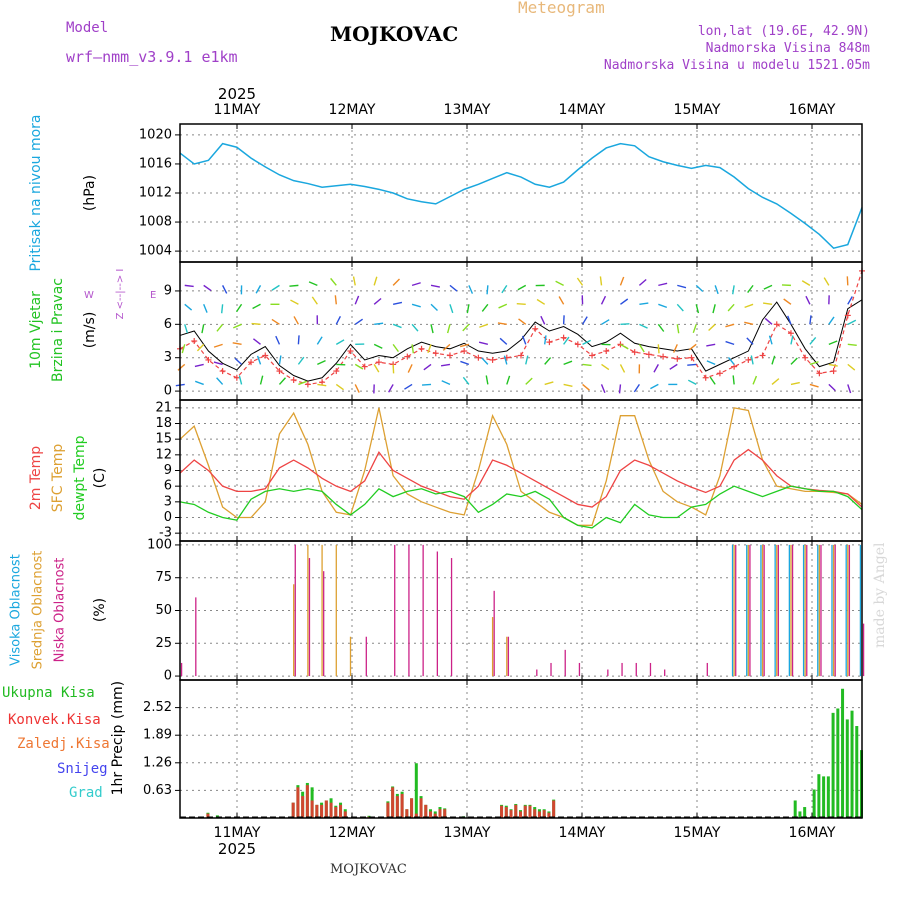 This screenshot has width=900, height=900. What do you see at coordinates (120, 294) in the screenshot?
I see `wind-compass-label: Z <--|--> I` at bounding box center [120, 294].